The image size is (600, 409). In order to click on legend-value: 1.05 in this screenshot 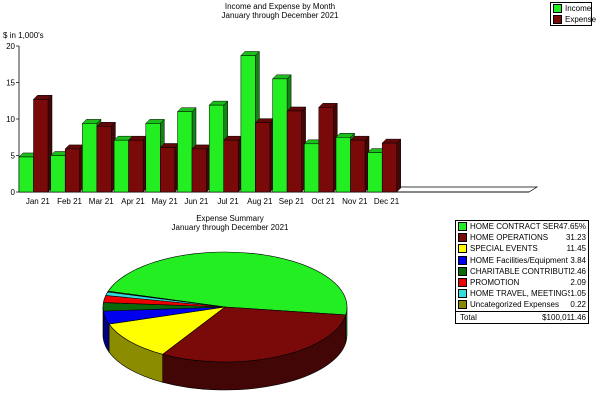, I will do `click(578, 294)`.